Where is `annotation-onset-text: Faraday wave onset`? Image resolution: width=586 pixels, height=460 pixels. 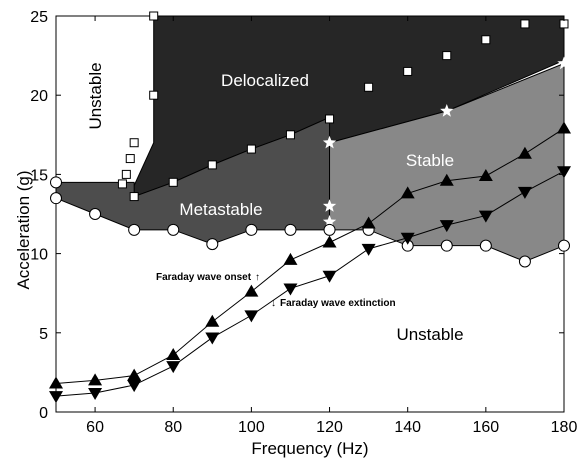 annotation-onset-text: Faraday wave onset is located at coordinates (204, 277).